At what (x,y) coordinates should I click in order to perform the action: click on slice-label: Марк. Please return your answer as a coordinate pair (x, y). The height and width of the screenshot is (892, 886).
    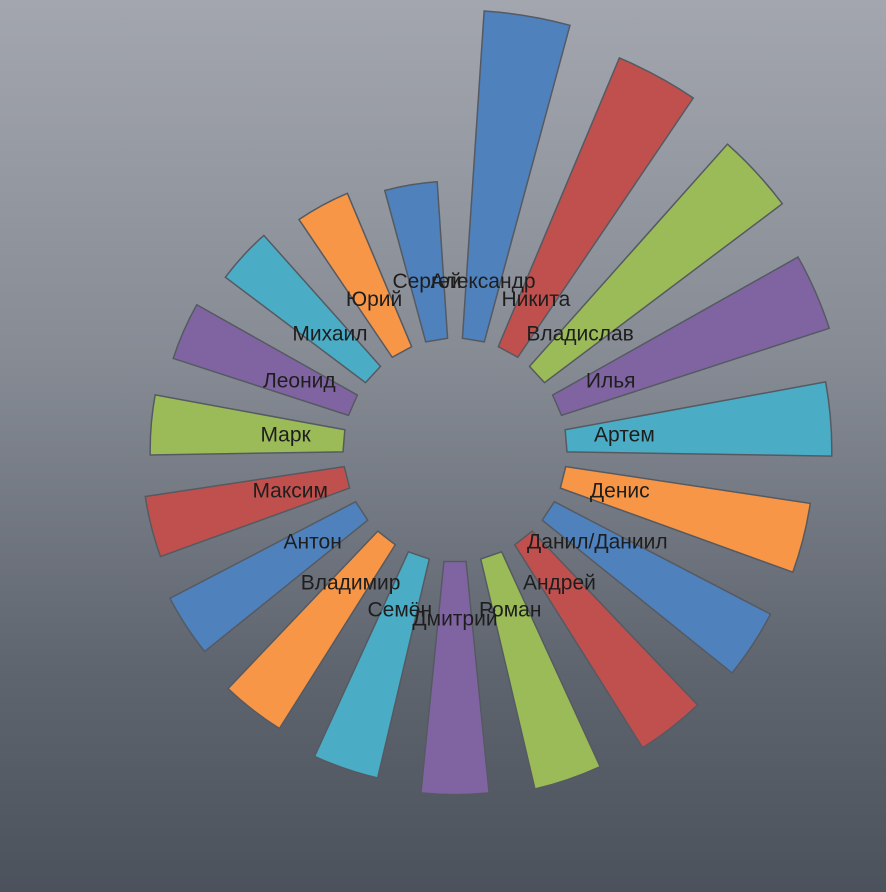
    Looking at the image, I should click on (285, 435).